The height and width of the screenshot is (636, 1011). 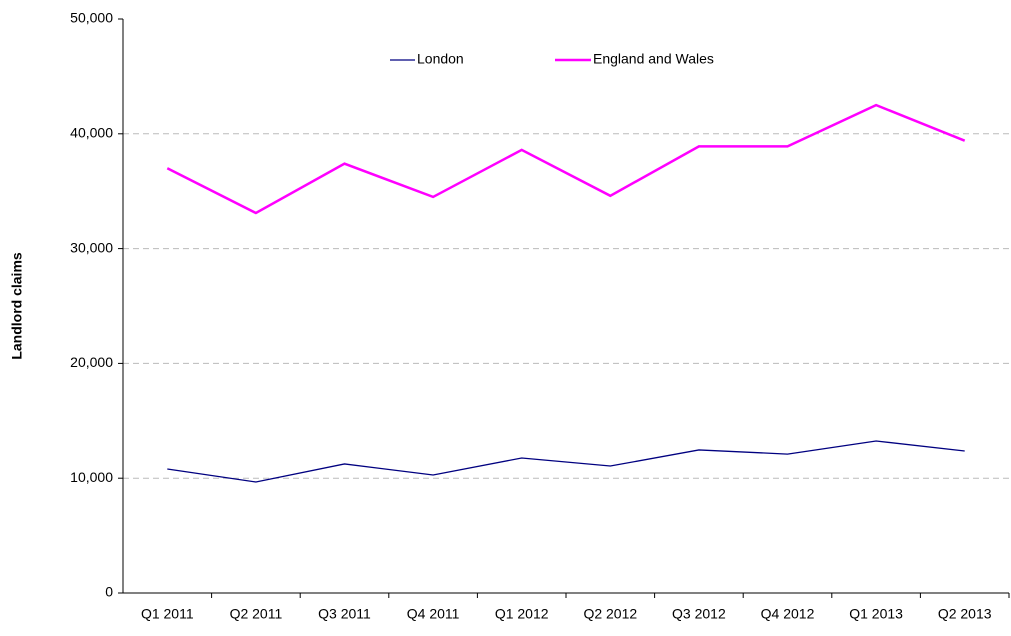 I want to click on x-tick-label: Q4 2011, so click(x=433, y=614).